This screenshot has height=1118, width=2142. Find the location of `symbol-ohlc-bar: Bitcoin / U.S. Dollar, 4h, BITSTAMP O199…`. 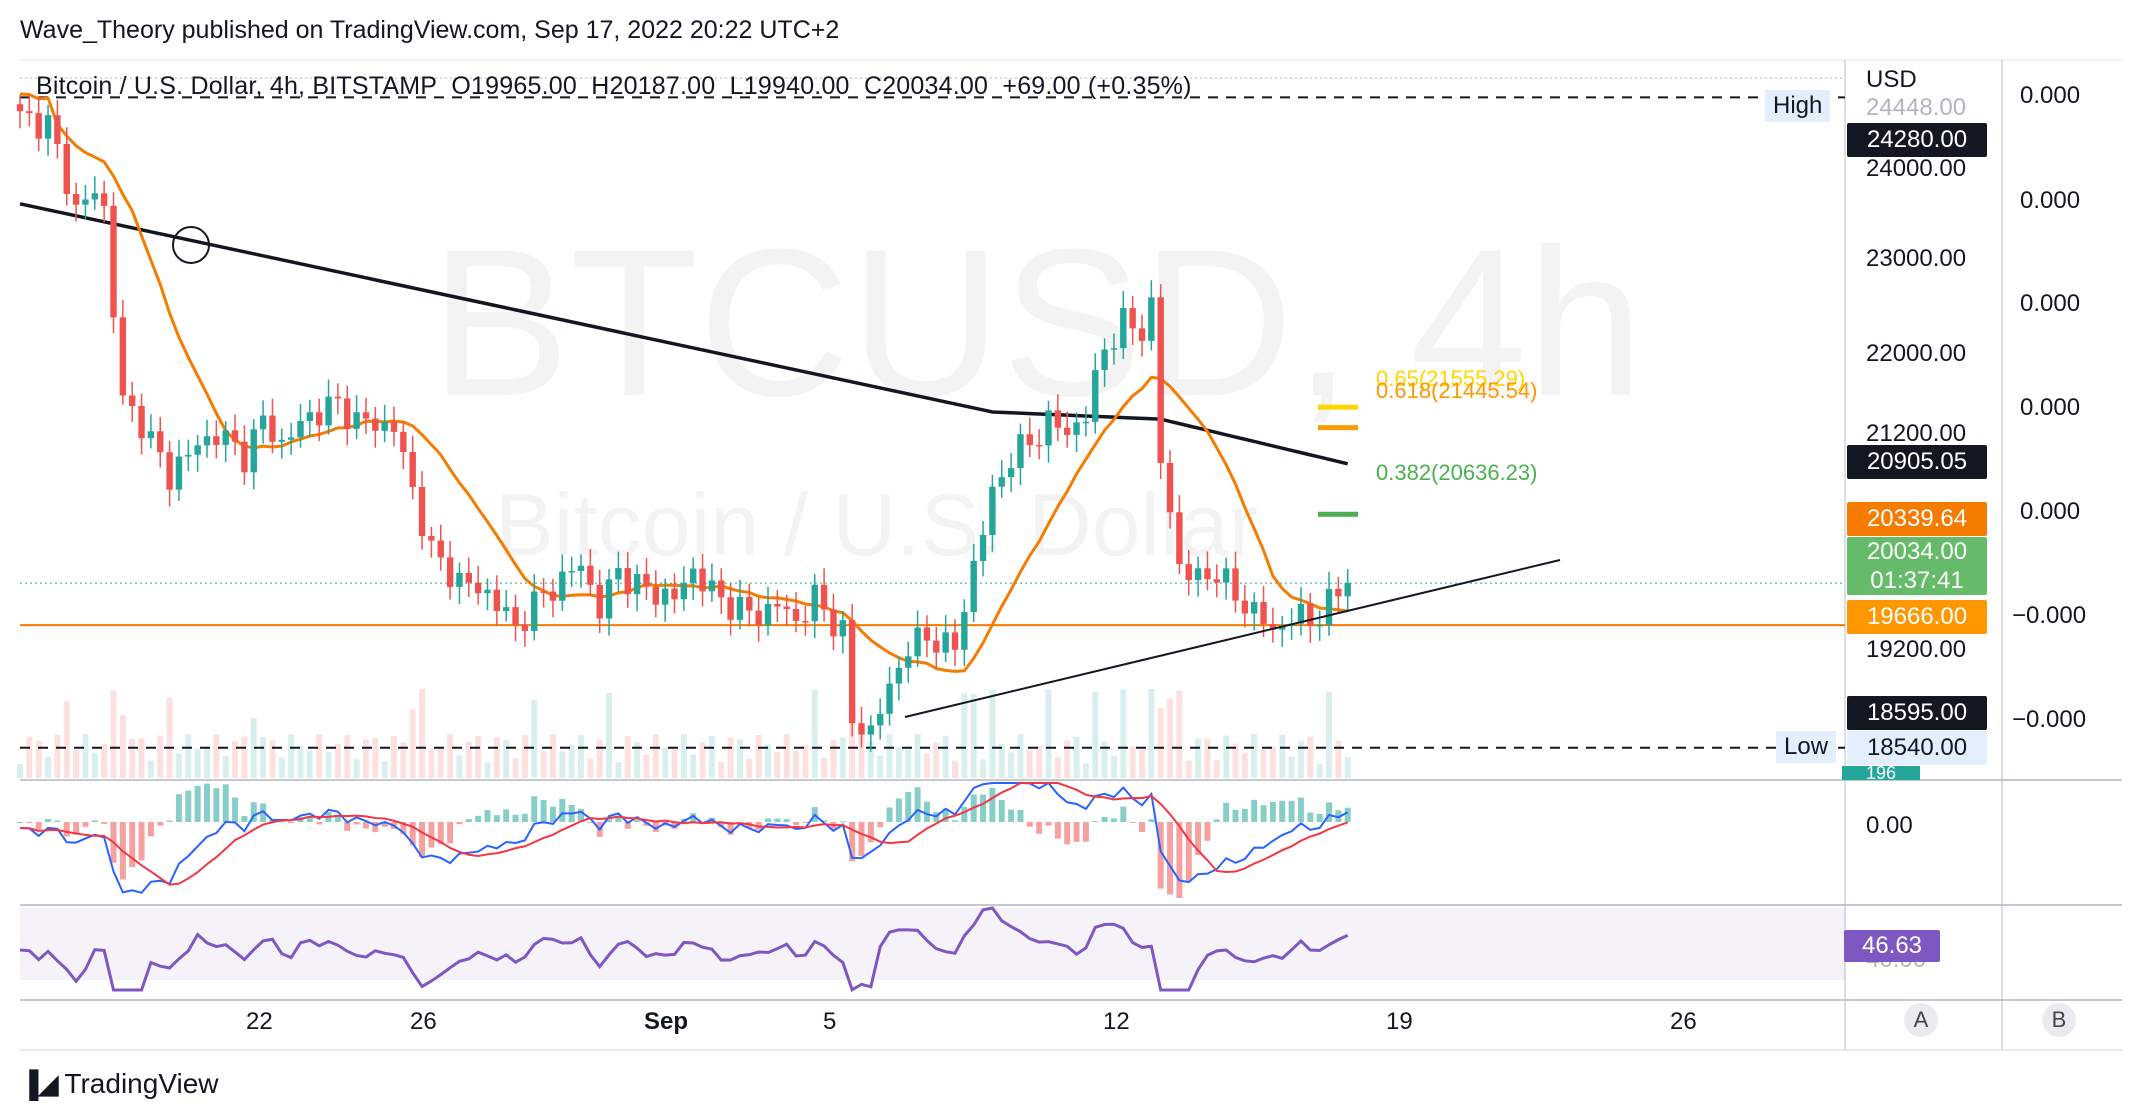

symbol-ohlc-bar: Bitcoin / U.S. Dollar, 4h, BITSTAMP O199… is located at coordinates (614, 86).